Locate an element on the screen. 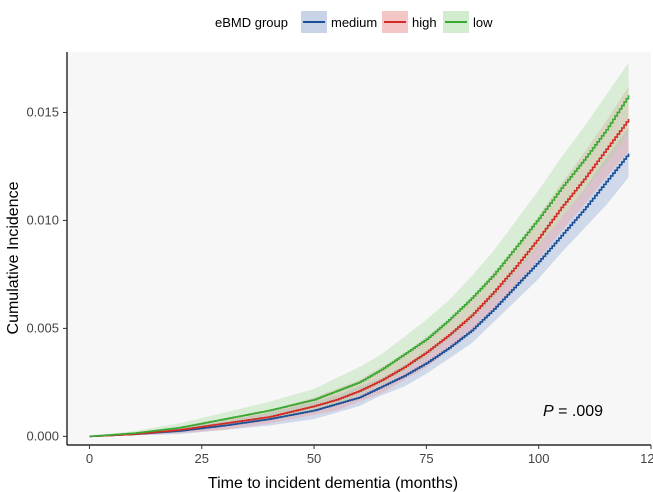 Image resolution: width=653 pixels, height=492 pixels. x-tick-label: 125 is located at coordinates (646, 458).